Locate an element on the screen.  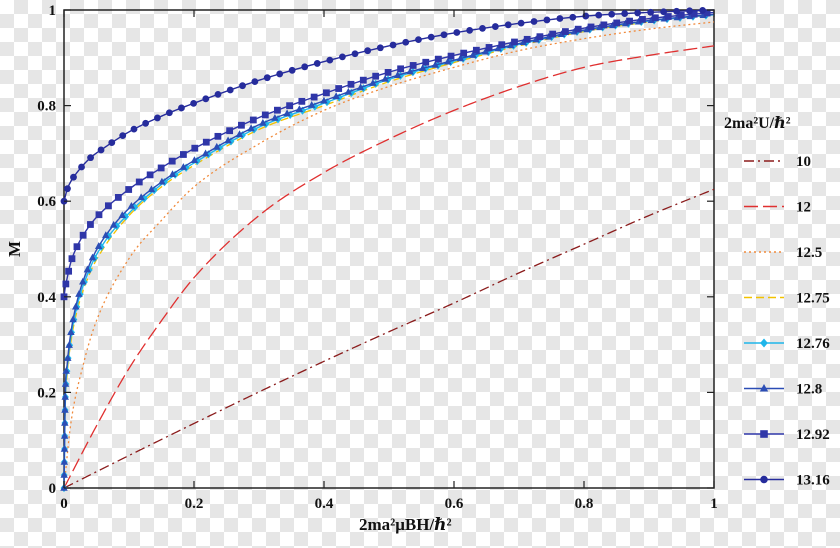
y-tick-label: 0.4 is located at coordinates (46, 298).